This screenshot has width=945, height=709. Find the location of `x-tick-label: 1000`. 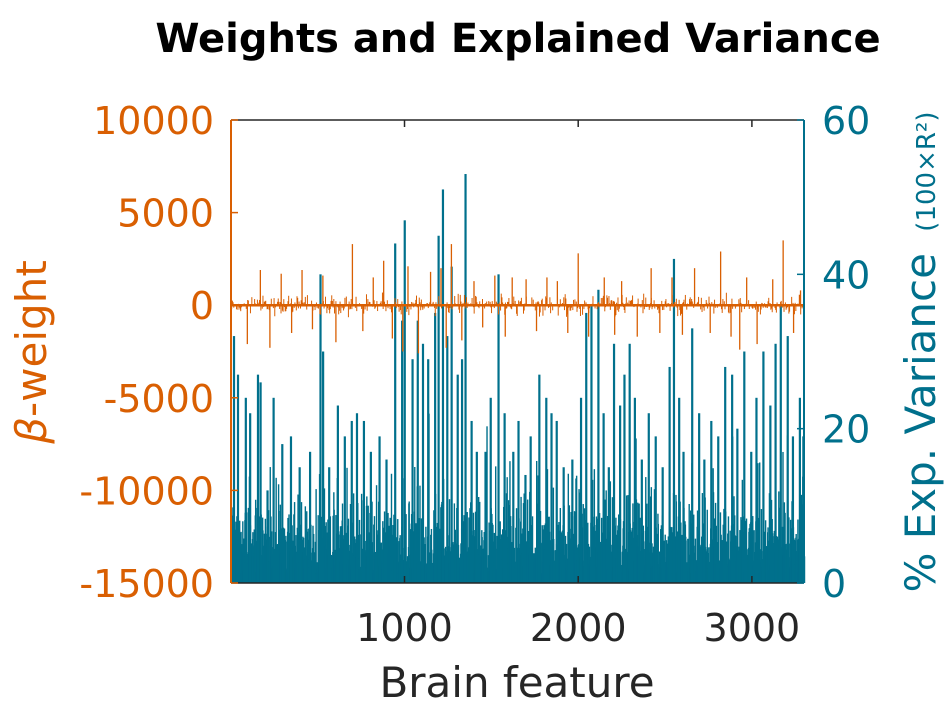

x-tick-label: 1000 is located at coordinates (404, 628).